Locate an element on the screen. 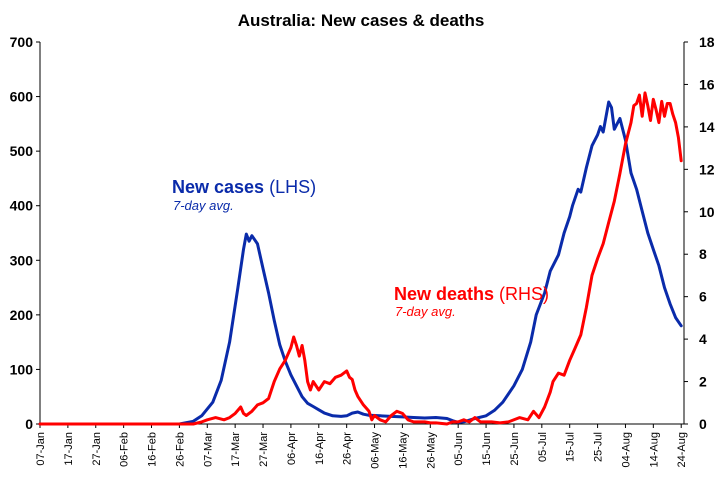 The height and width of the screenshot is (484, 722). cases-annotation-bold: New cases is located at coordinates (218, 187).